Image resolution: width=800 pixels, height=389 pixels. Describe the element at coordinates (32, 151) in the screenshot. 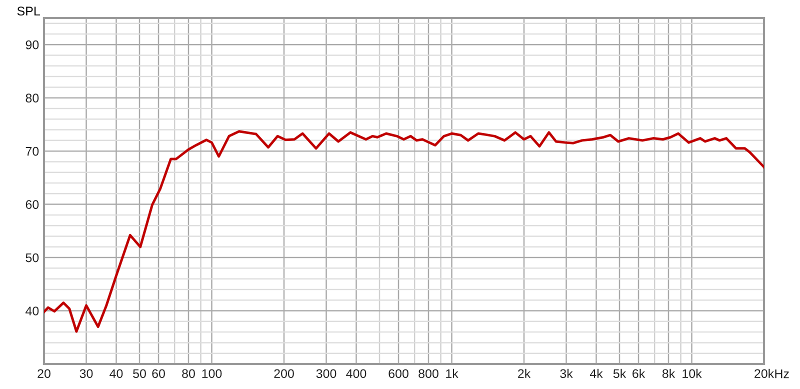

I see `y-tick-label: 70` at that location.